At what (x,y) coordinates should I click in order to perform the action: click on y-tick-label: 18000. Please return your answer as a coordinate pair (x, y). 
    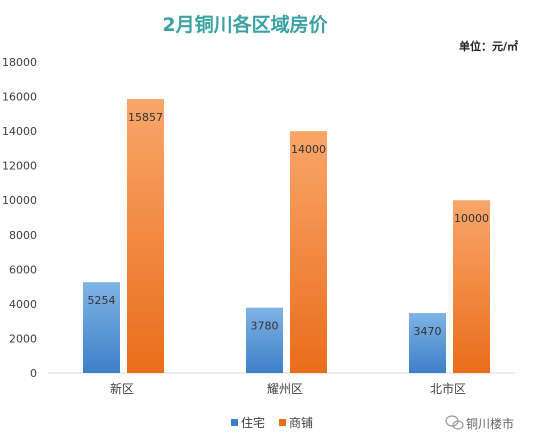
    Looking at the image, I should click on (19, 62).